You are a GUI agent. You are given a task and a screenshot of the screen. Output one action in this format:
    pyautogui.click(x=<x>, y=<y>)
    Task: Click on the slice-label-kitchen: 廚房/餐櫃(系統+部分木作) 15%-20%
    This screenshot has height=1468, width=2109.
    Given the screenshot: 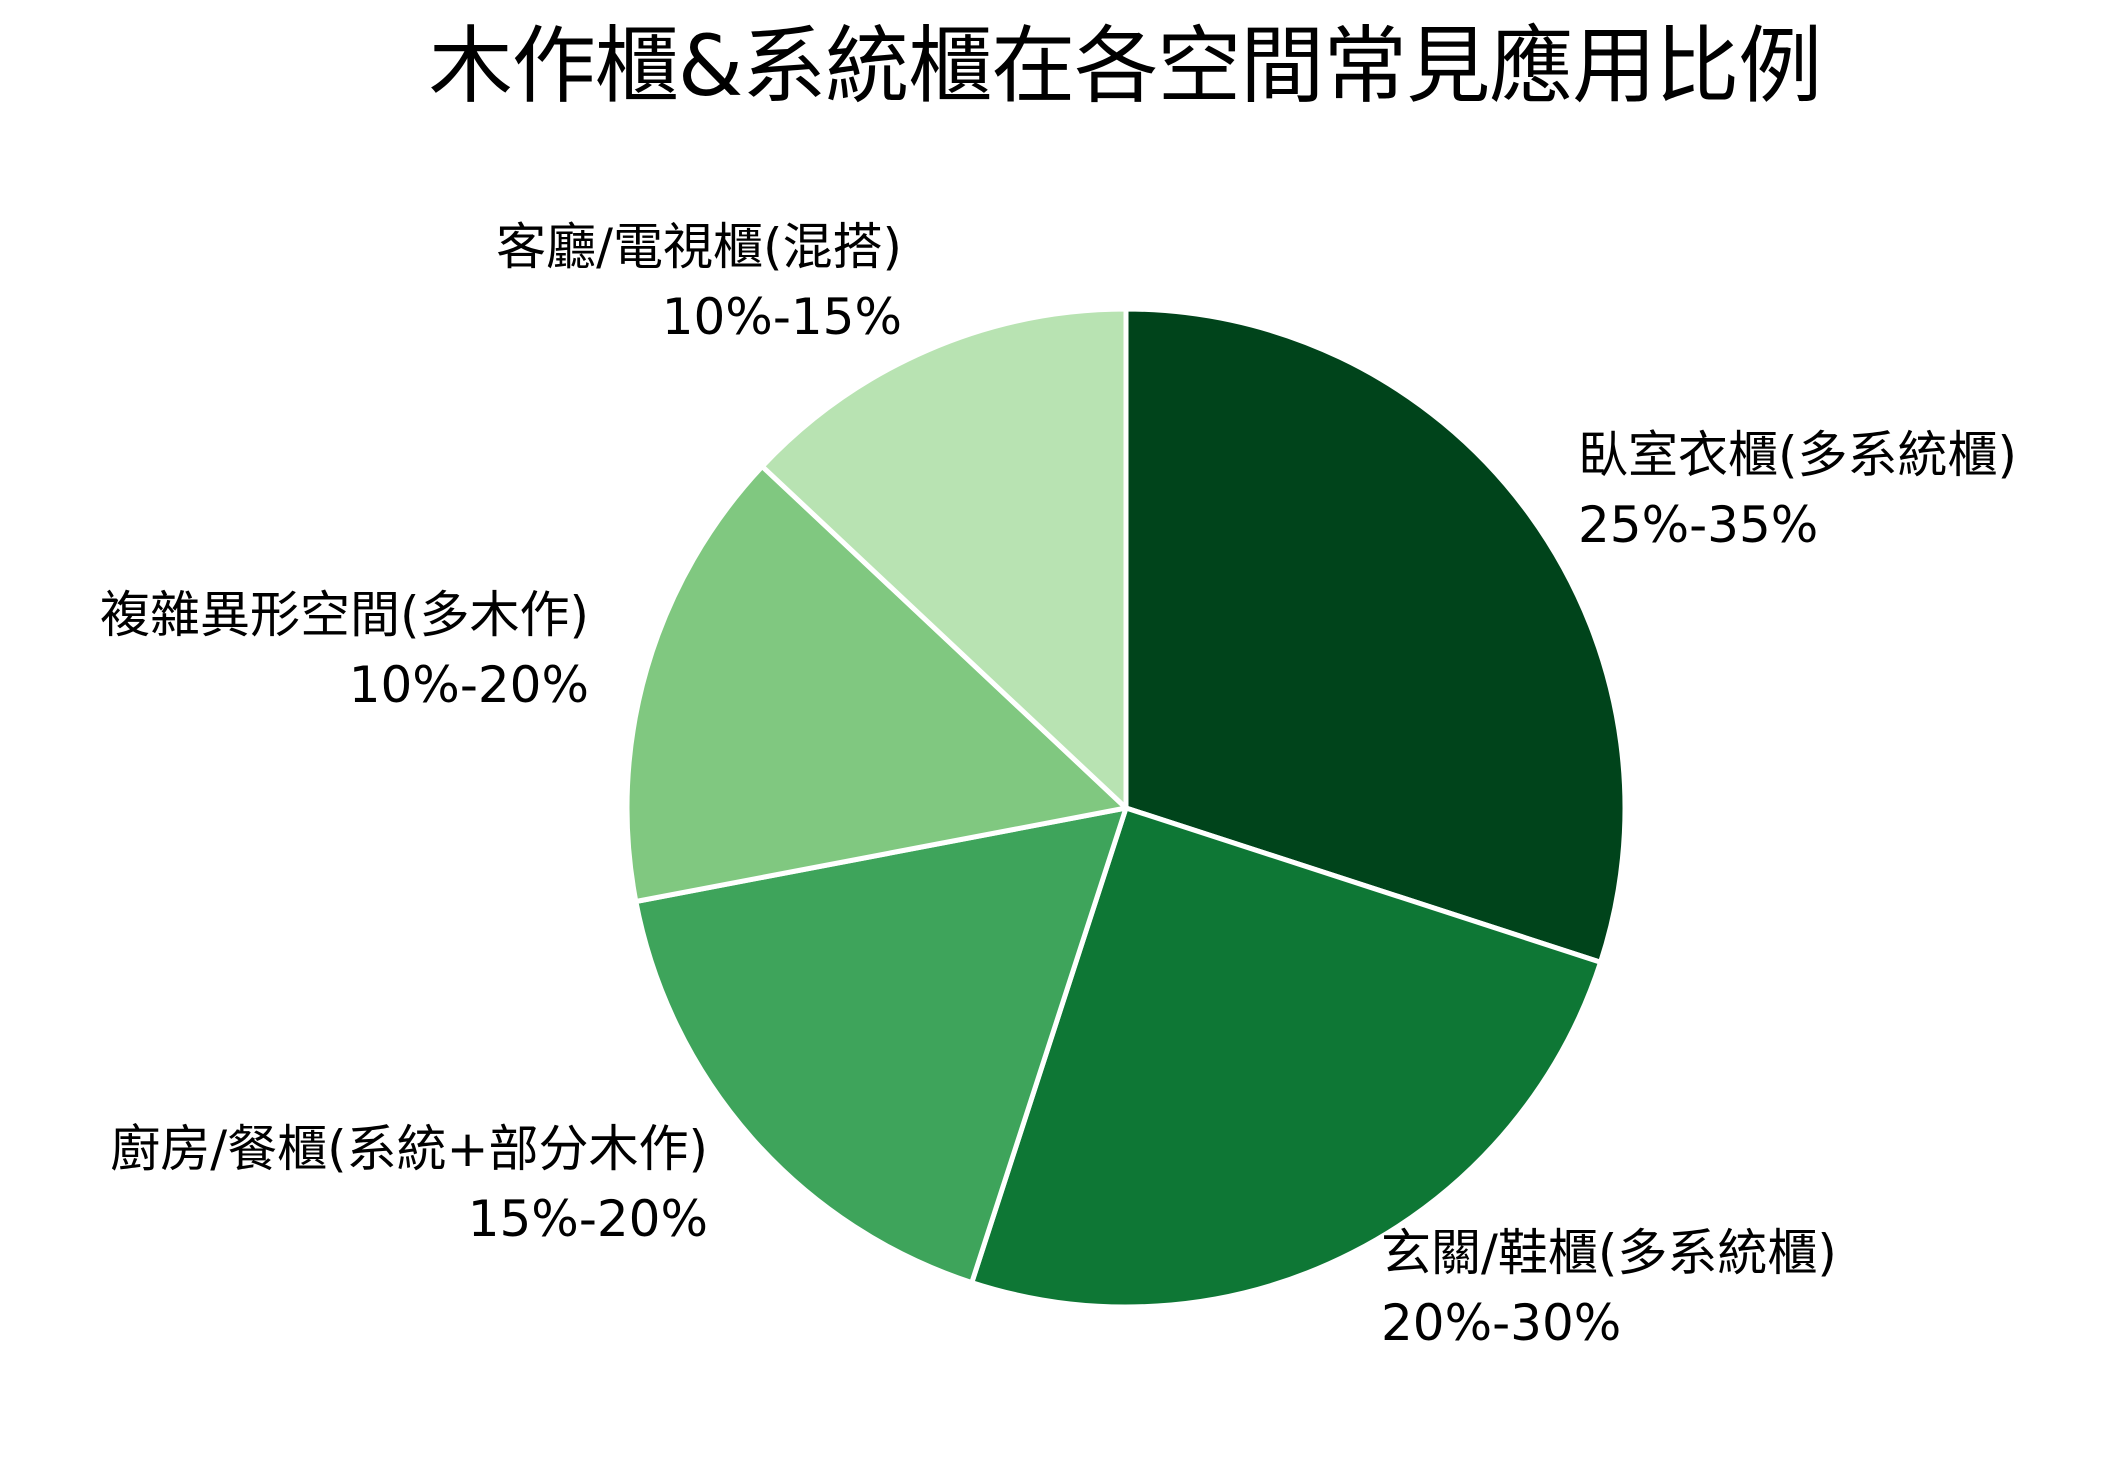 What is the action you would take?
    pyautogui.click(x=409, y=1184)
    